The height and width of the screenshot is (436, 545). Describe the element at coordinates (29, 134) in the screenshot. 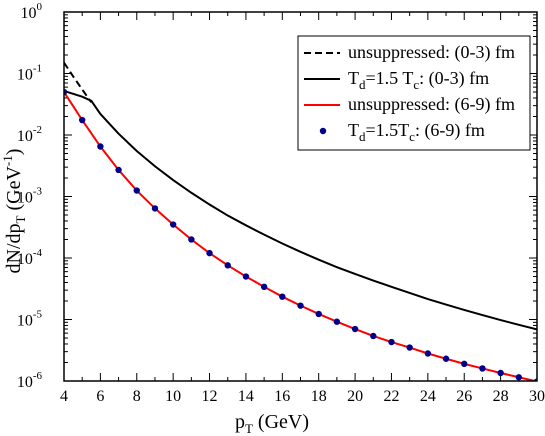

I see `y-tick-label: 10⁻²` at that location.